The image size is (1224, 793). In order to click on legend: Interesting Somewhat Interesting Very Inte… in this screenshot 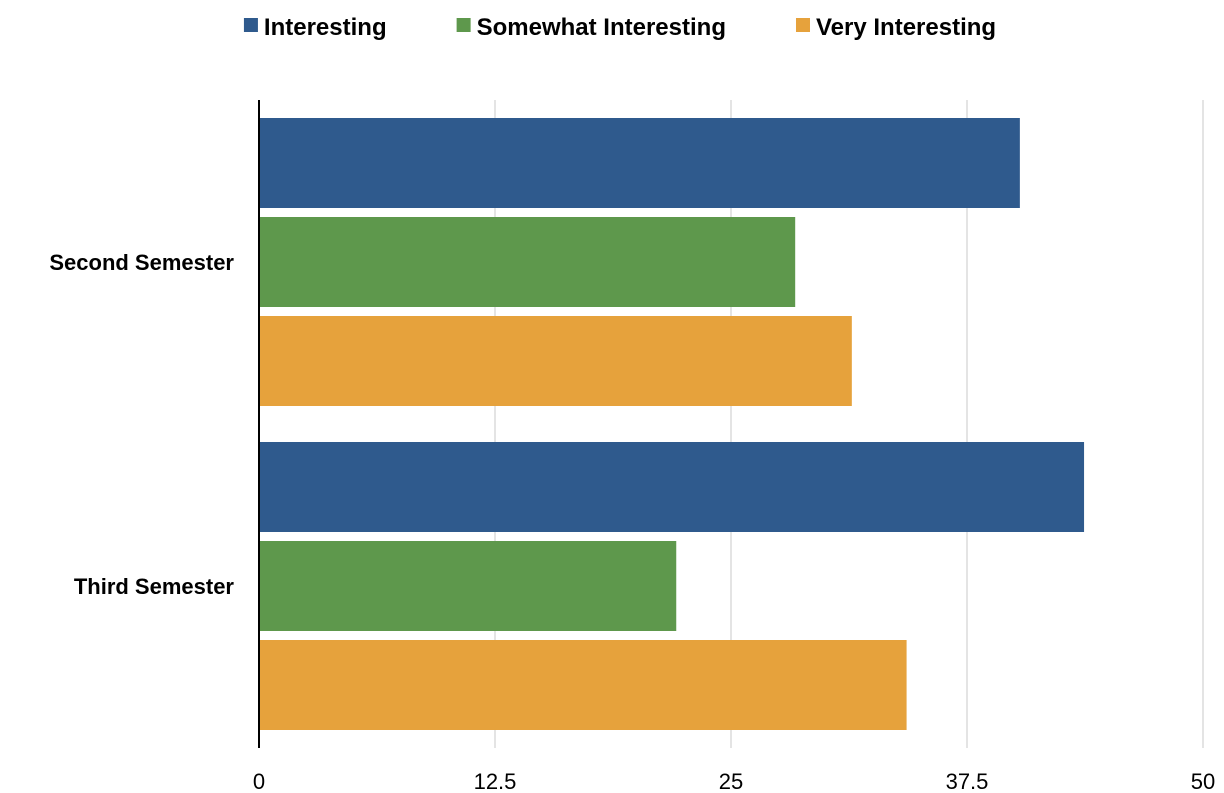, I will do `click(619, 27)`.